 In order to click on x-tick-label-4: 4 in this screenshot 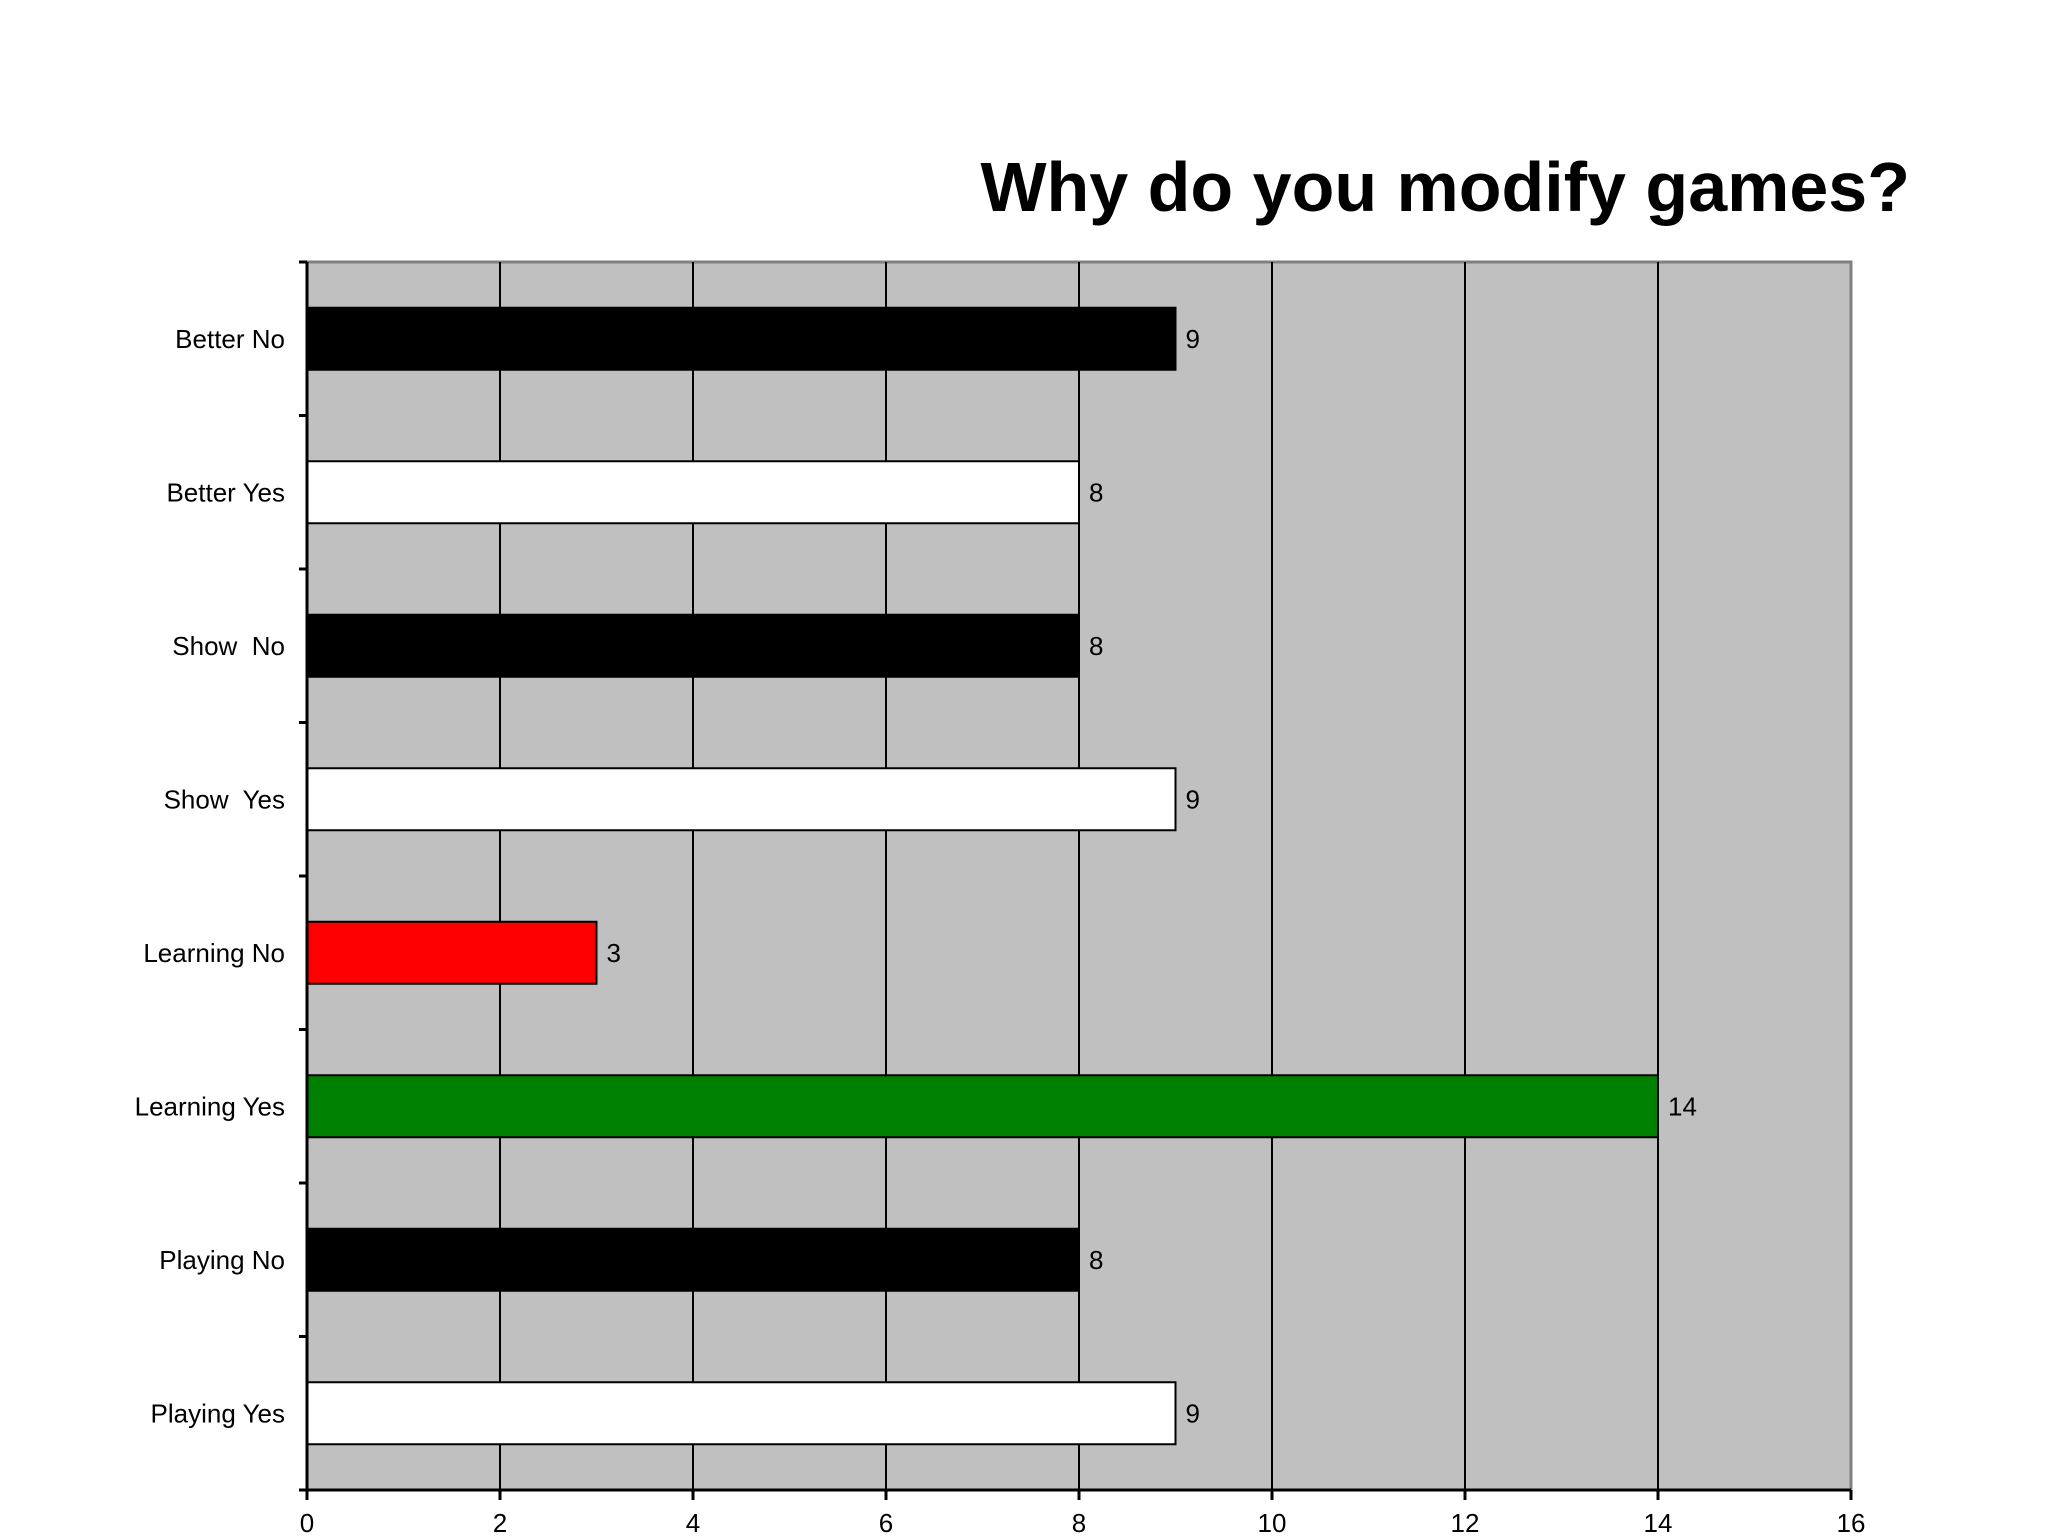, I will do `click(693, 1522)`.